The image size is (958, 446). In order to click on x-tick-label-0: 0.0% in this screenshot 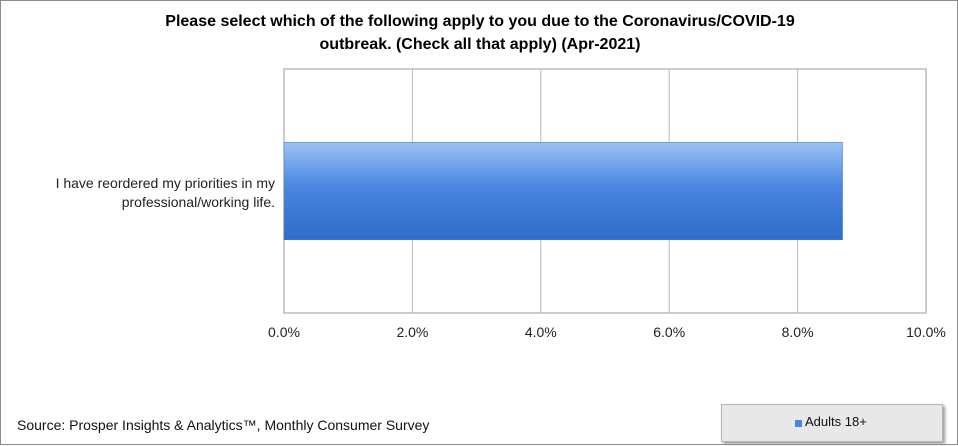, I will do `click(284, 332)`.